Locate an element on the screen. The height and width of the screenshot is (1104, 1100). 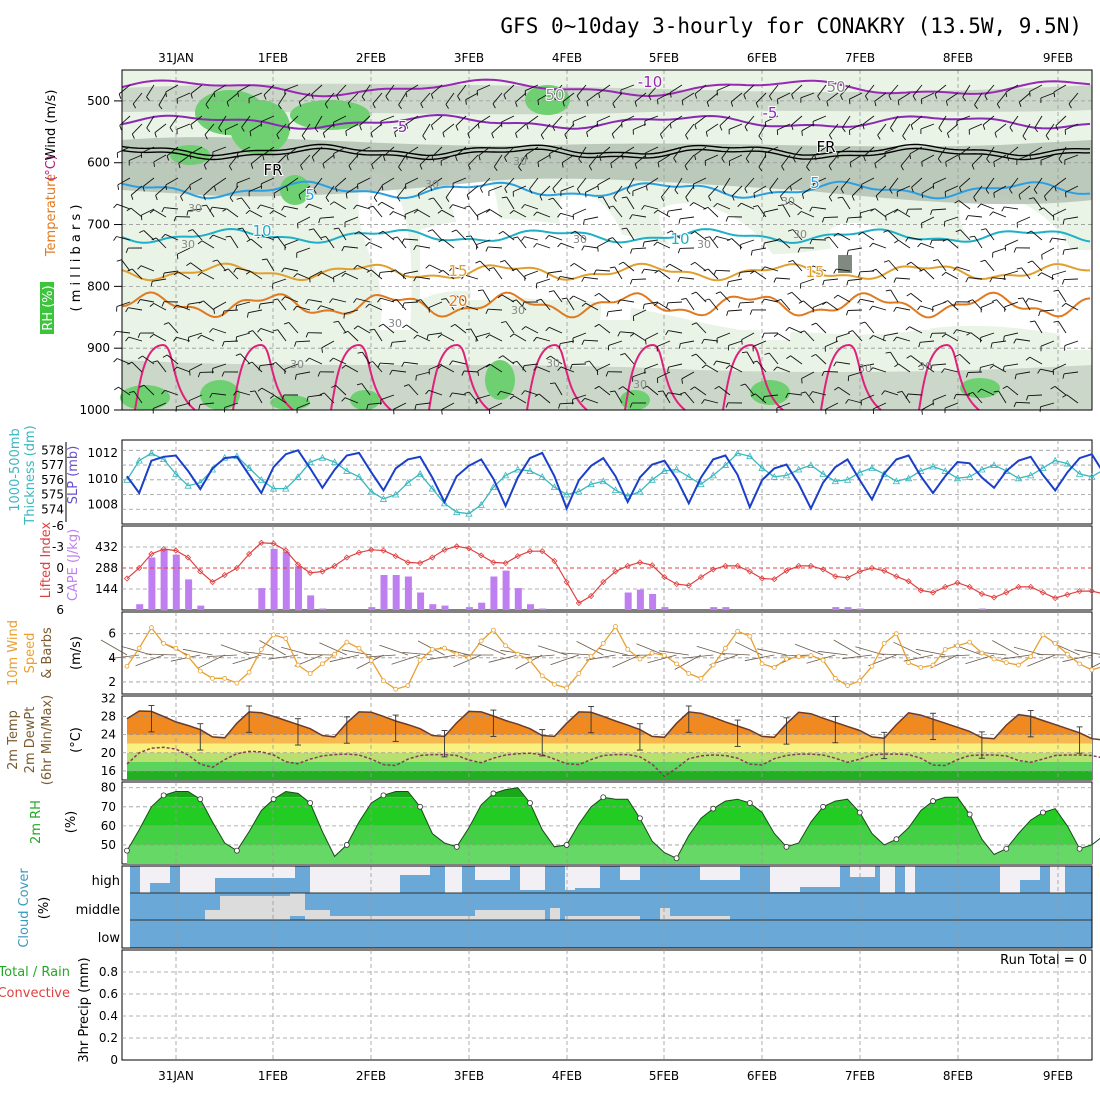
precip-tick-label: 0.2 is located at coordinates (108, 1038).